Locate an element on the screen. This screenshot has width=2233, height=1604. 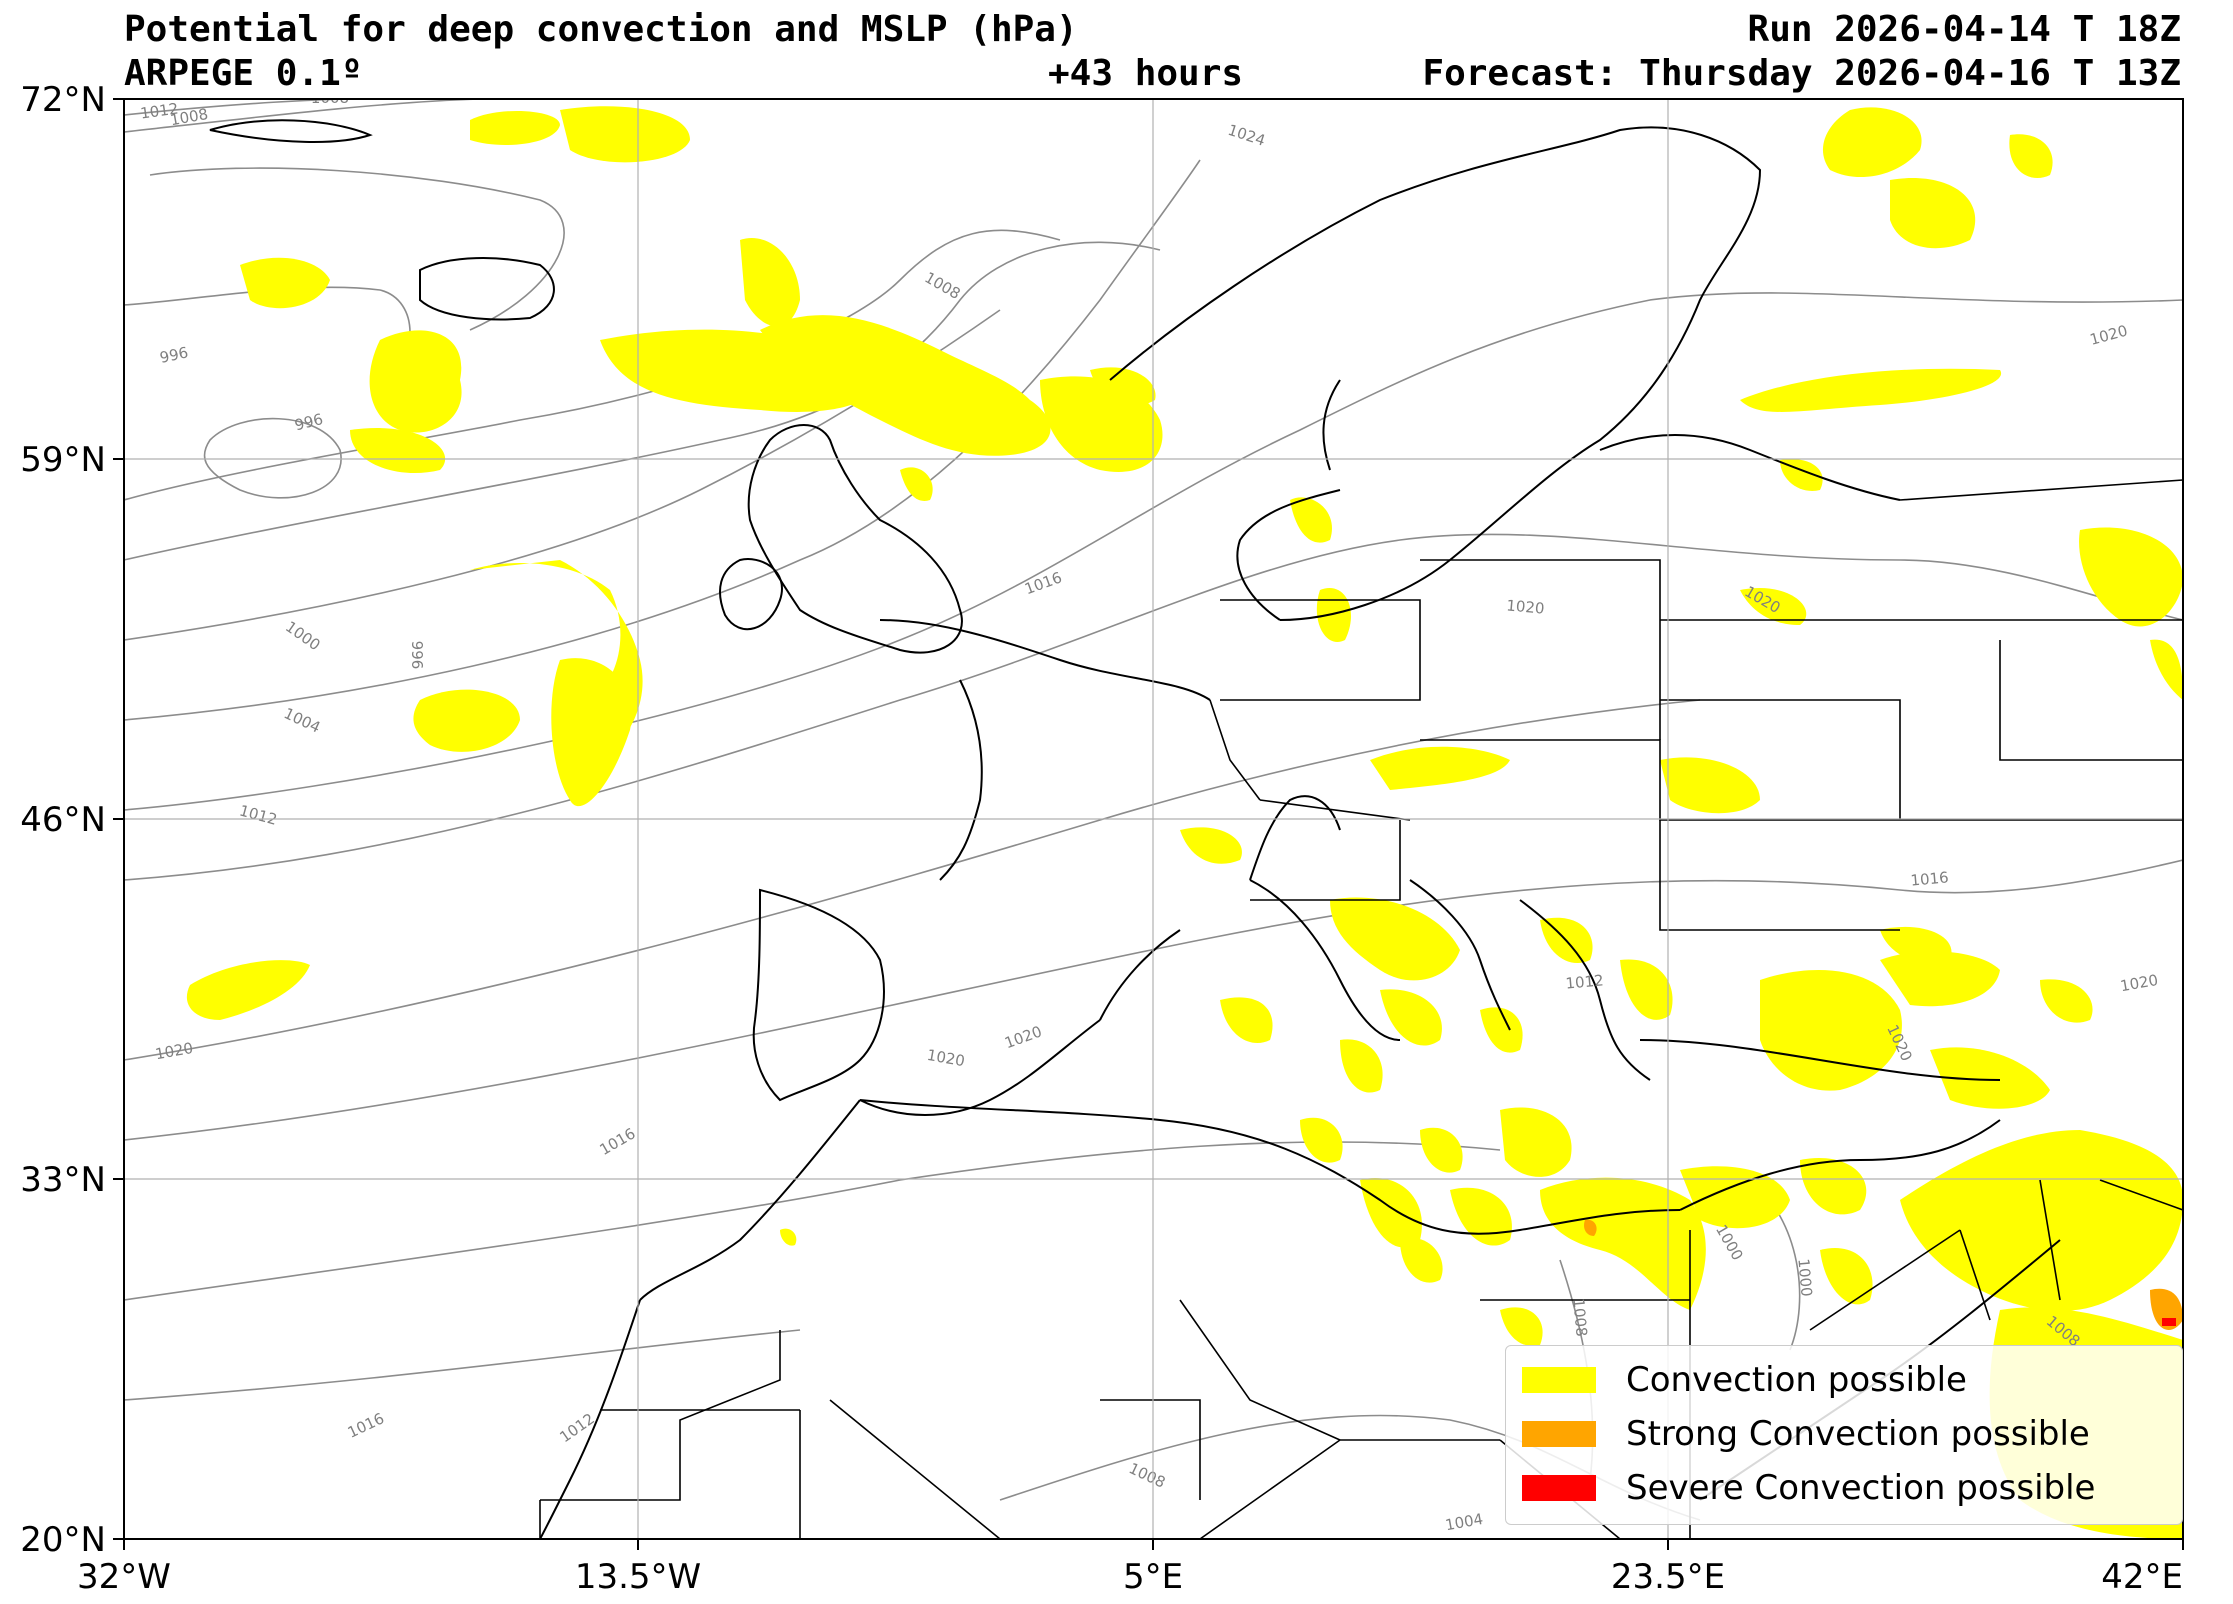
lat-tick-label: 72°N is located at coordinates (63, 100).